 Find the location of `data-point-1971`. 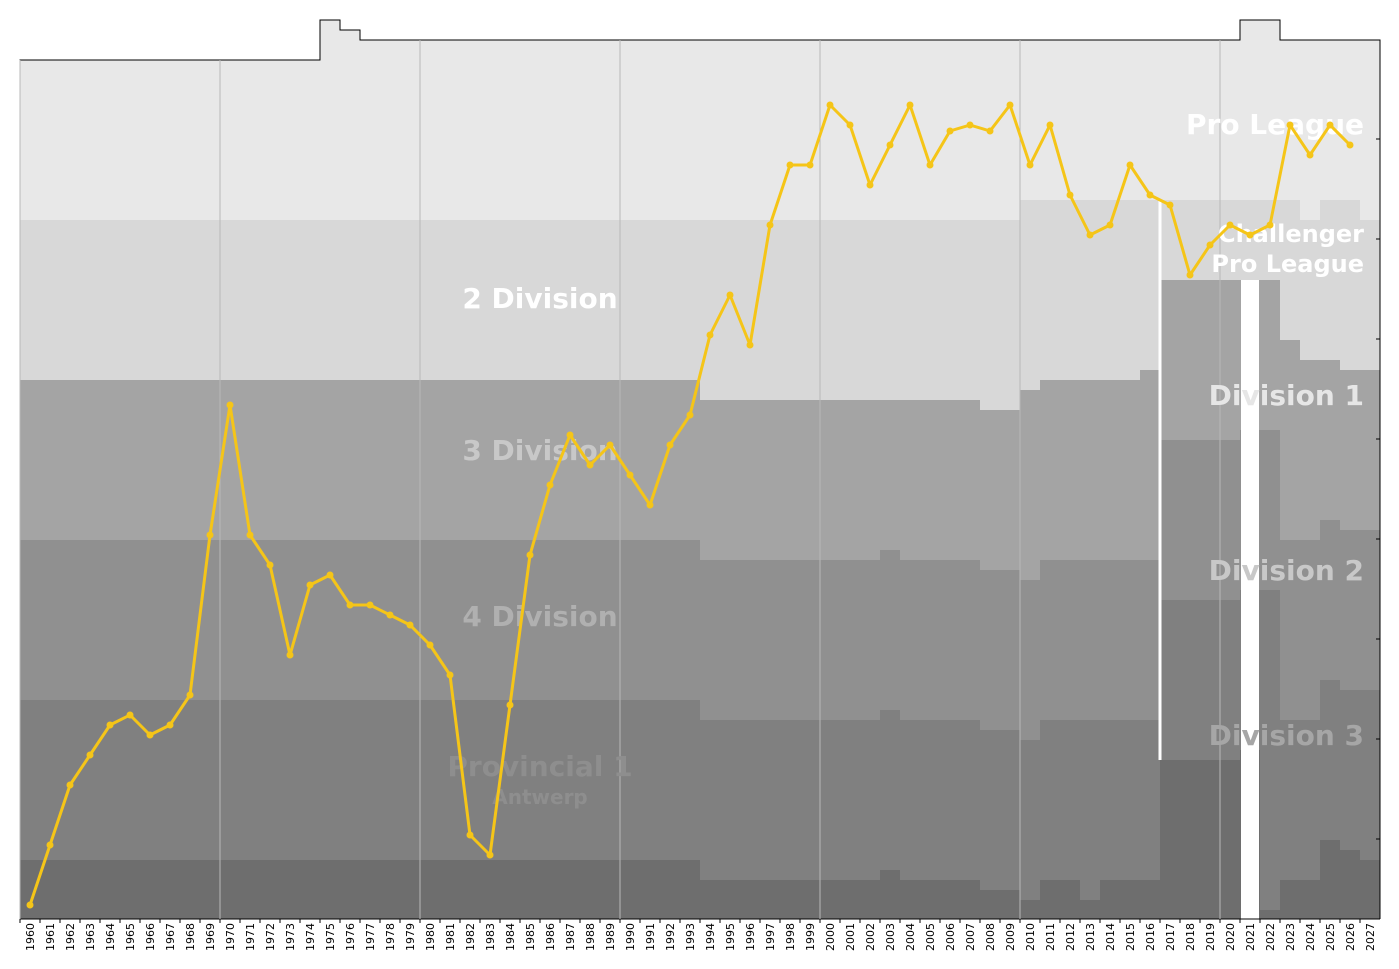

data-point-1971 is located at coordinates (250, 535).